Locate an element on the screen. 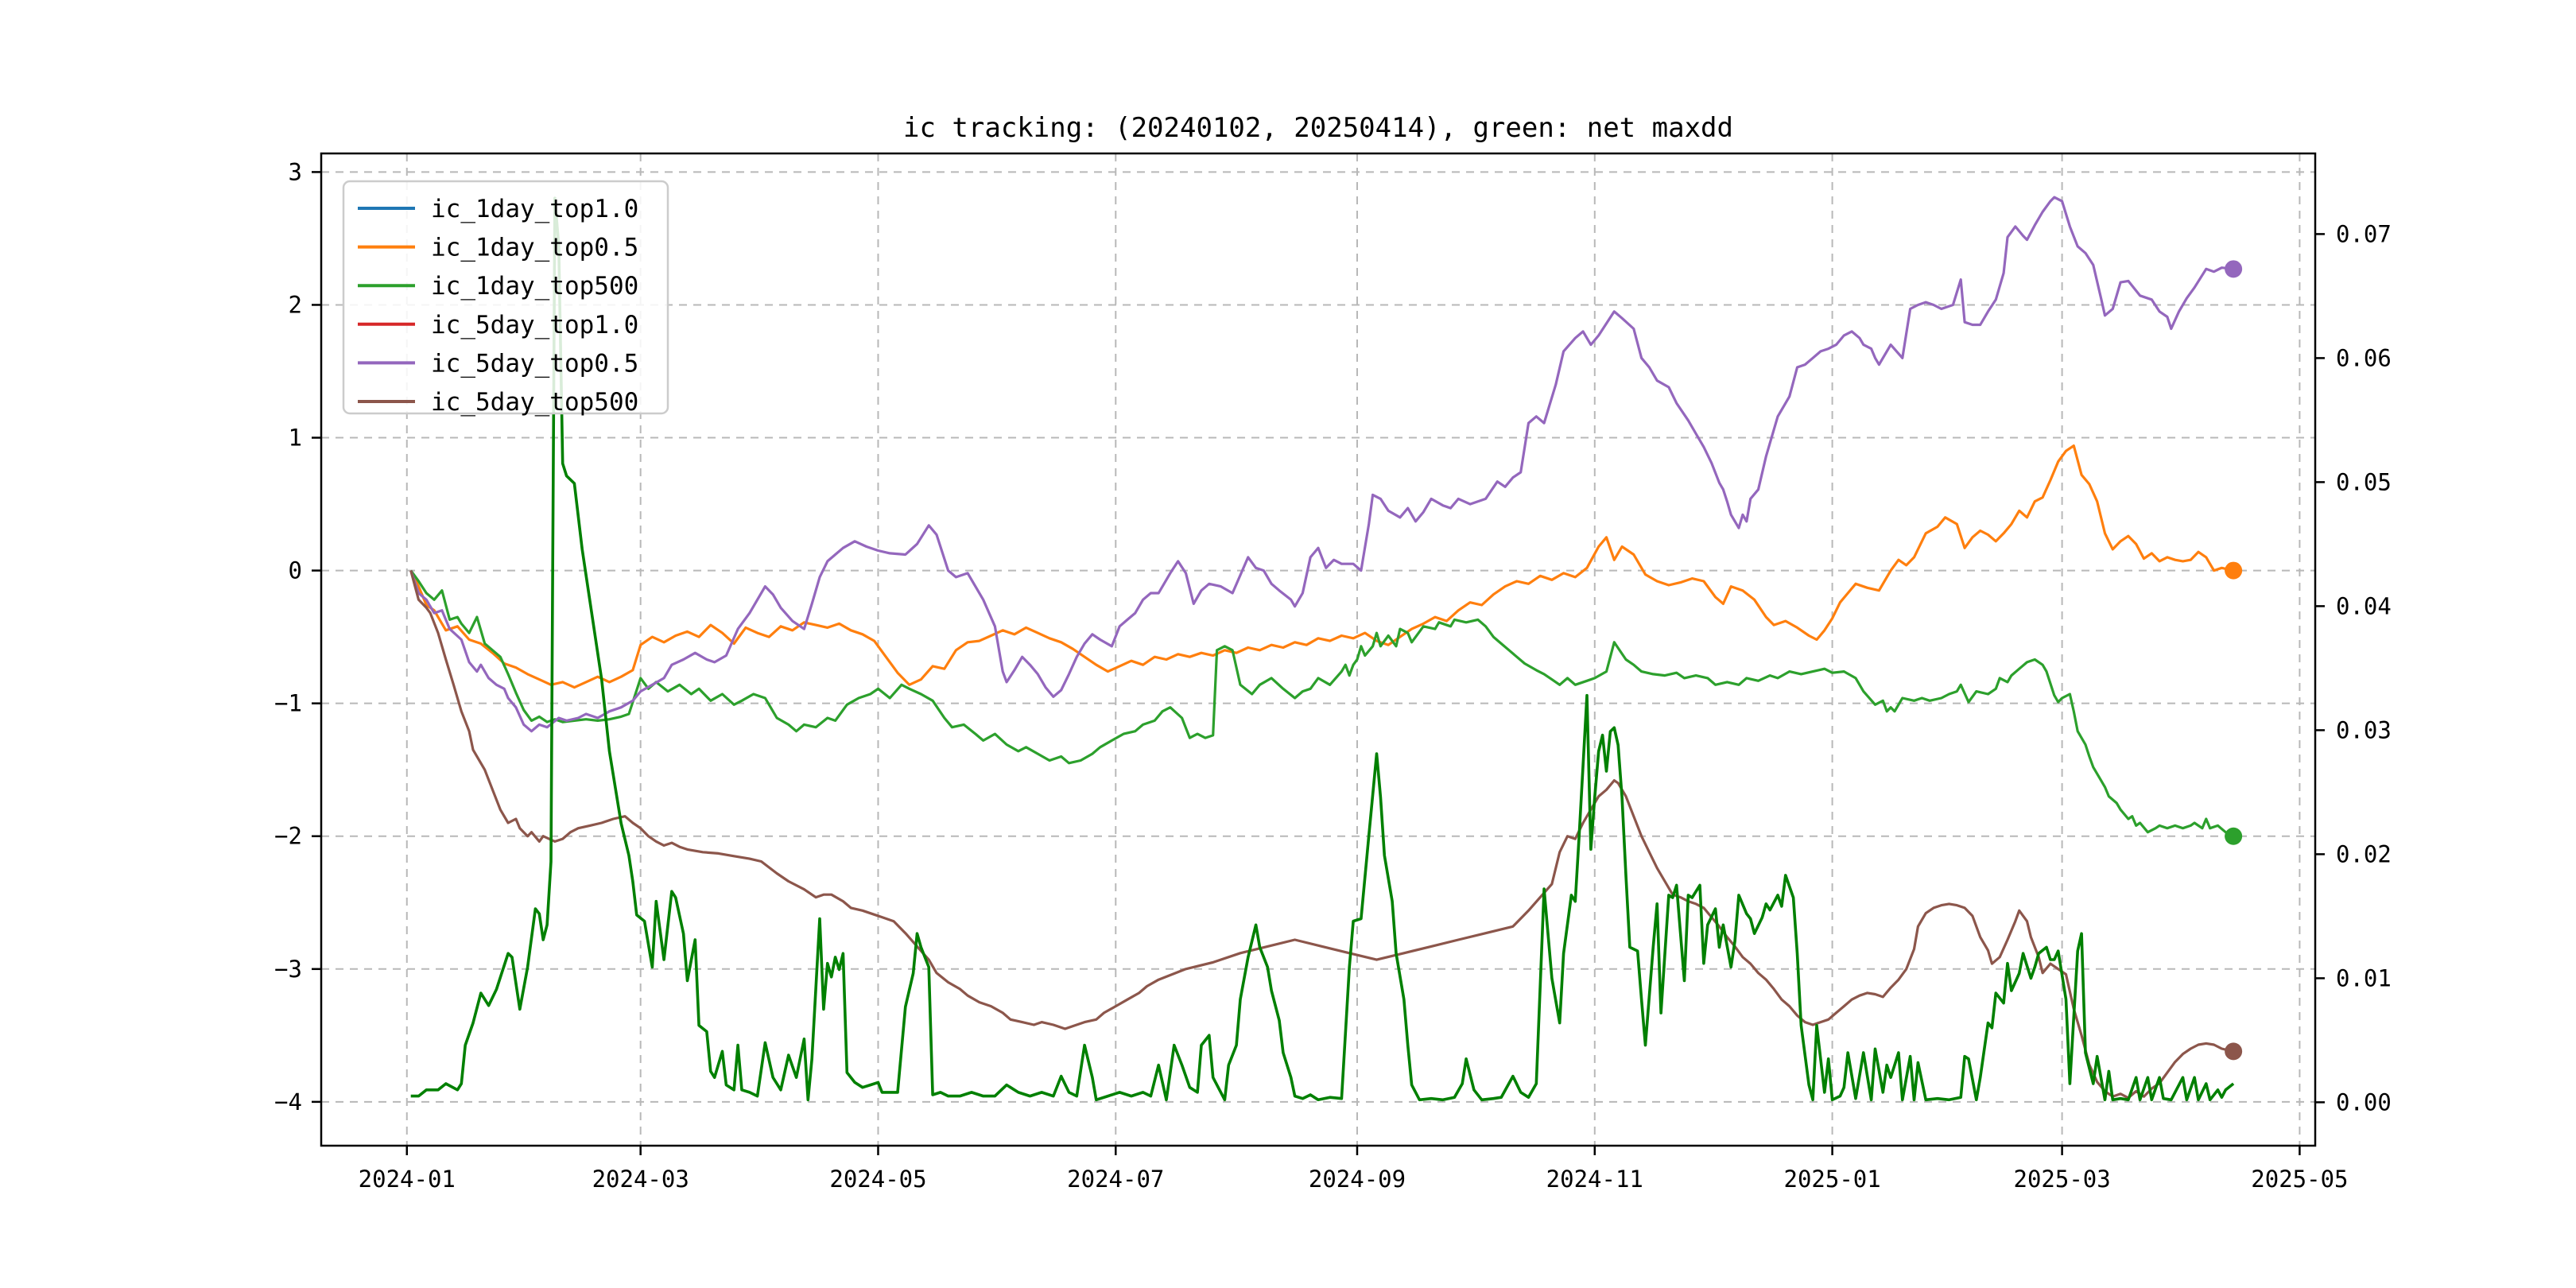  legend-box is located at coordinates (505, 297).